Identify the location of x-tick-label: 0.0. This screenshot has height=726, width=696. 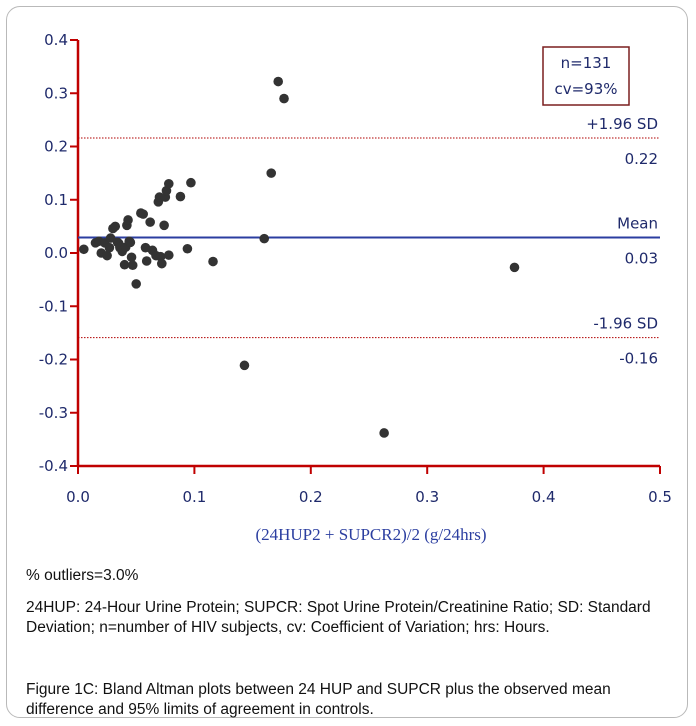
(78, 497).